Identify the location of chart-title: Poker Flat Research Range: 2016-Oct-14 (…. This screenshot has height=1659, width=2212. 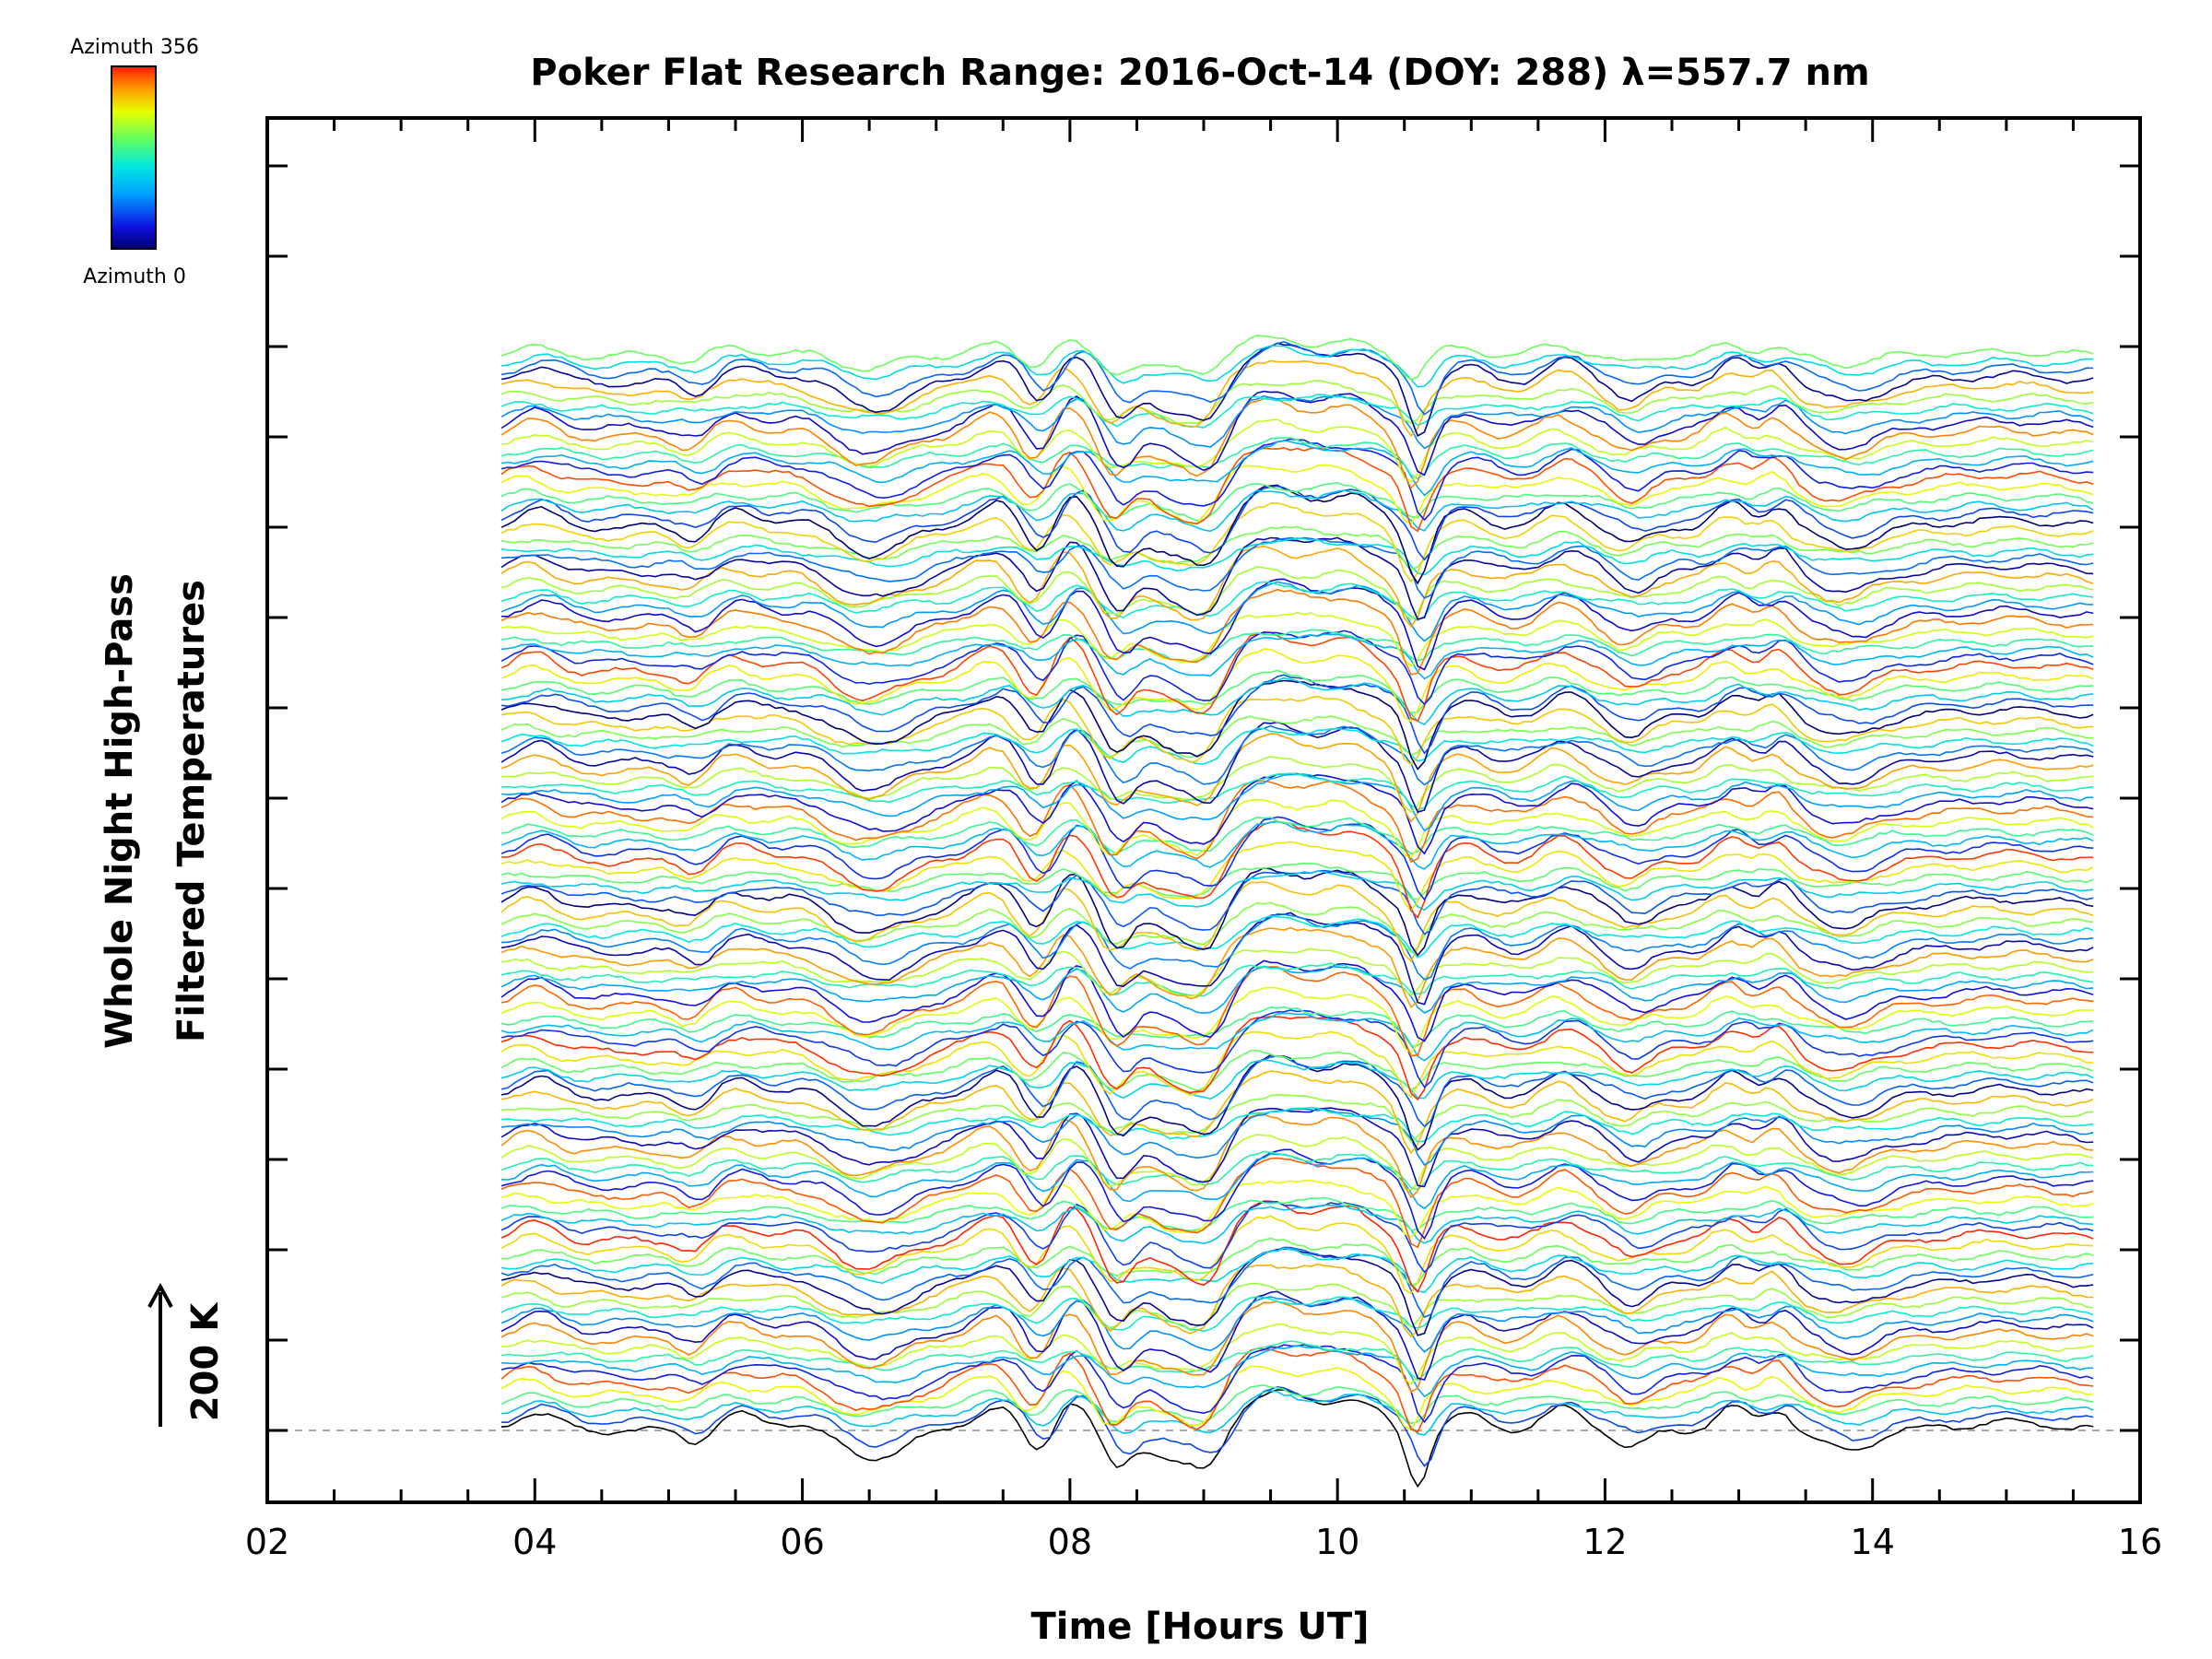
(1199, 73).